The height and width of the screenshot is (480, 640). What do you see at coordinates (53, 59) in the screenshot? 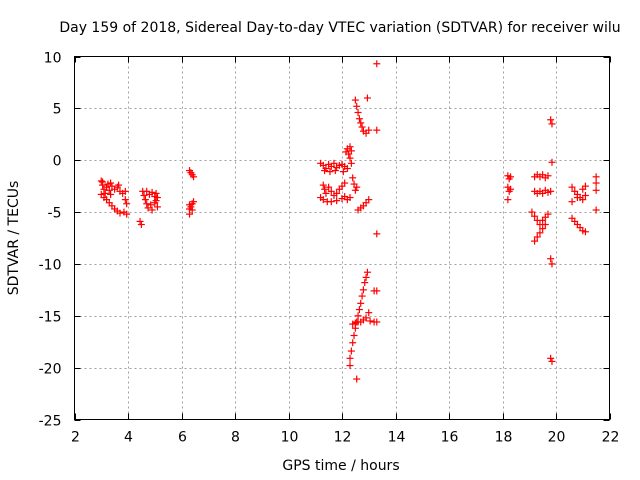
I see `y-tick-label: 10` at bounding box center [53, 59].